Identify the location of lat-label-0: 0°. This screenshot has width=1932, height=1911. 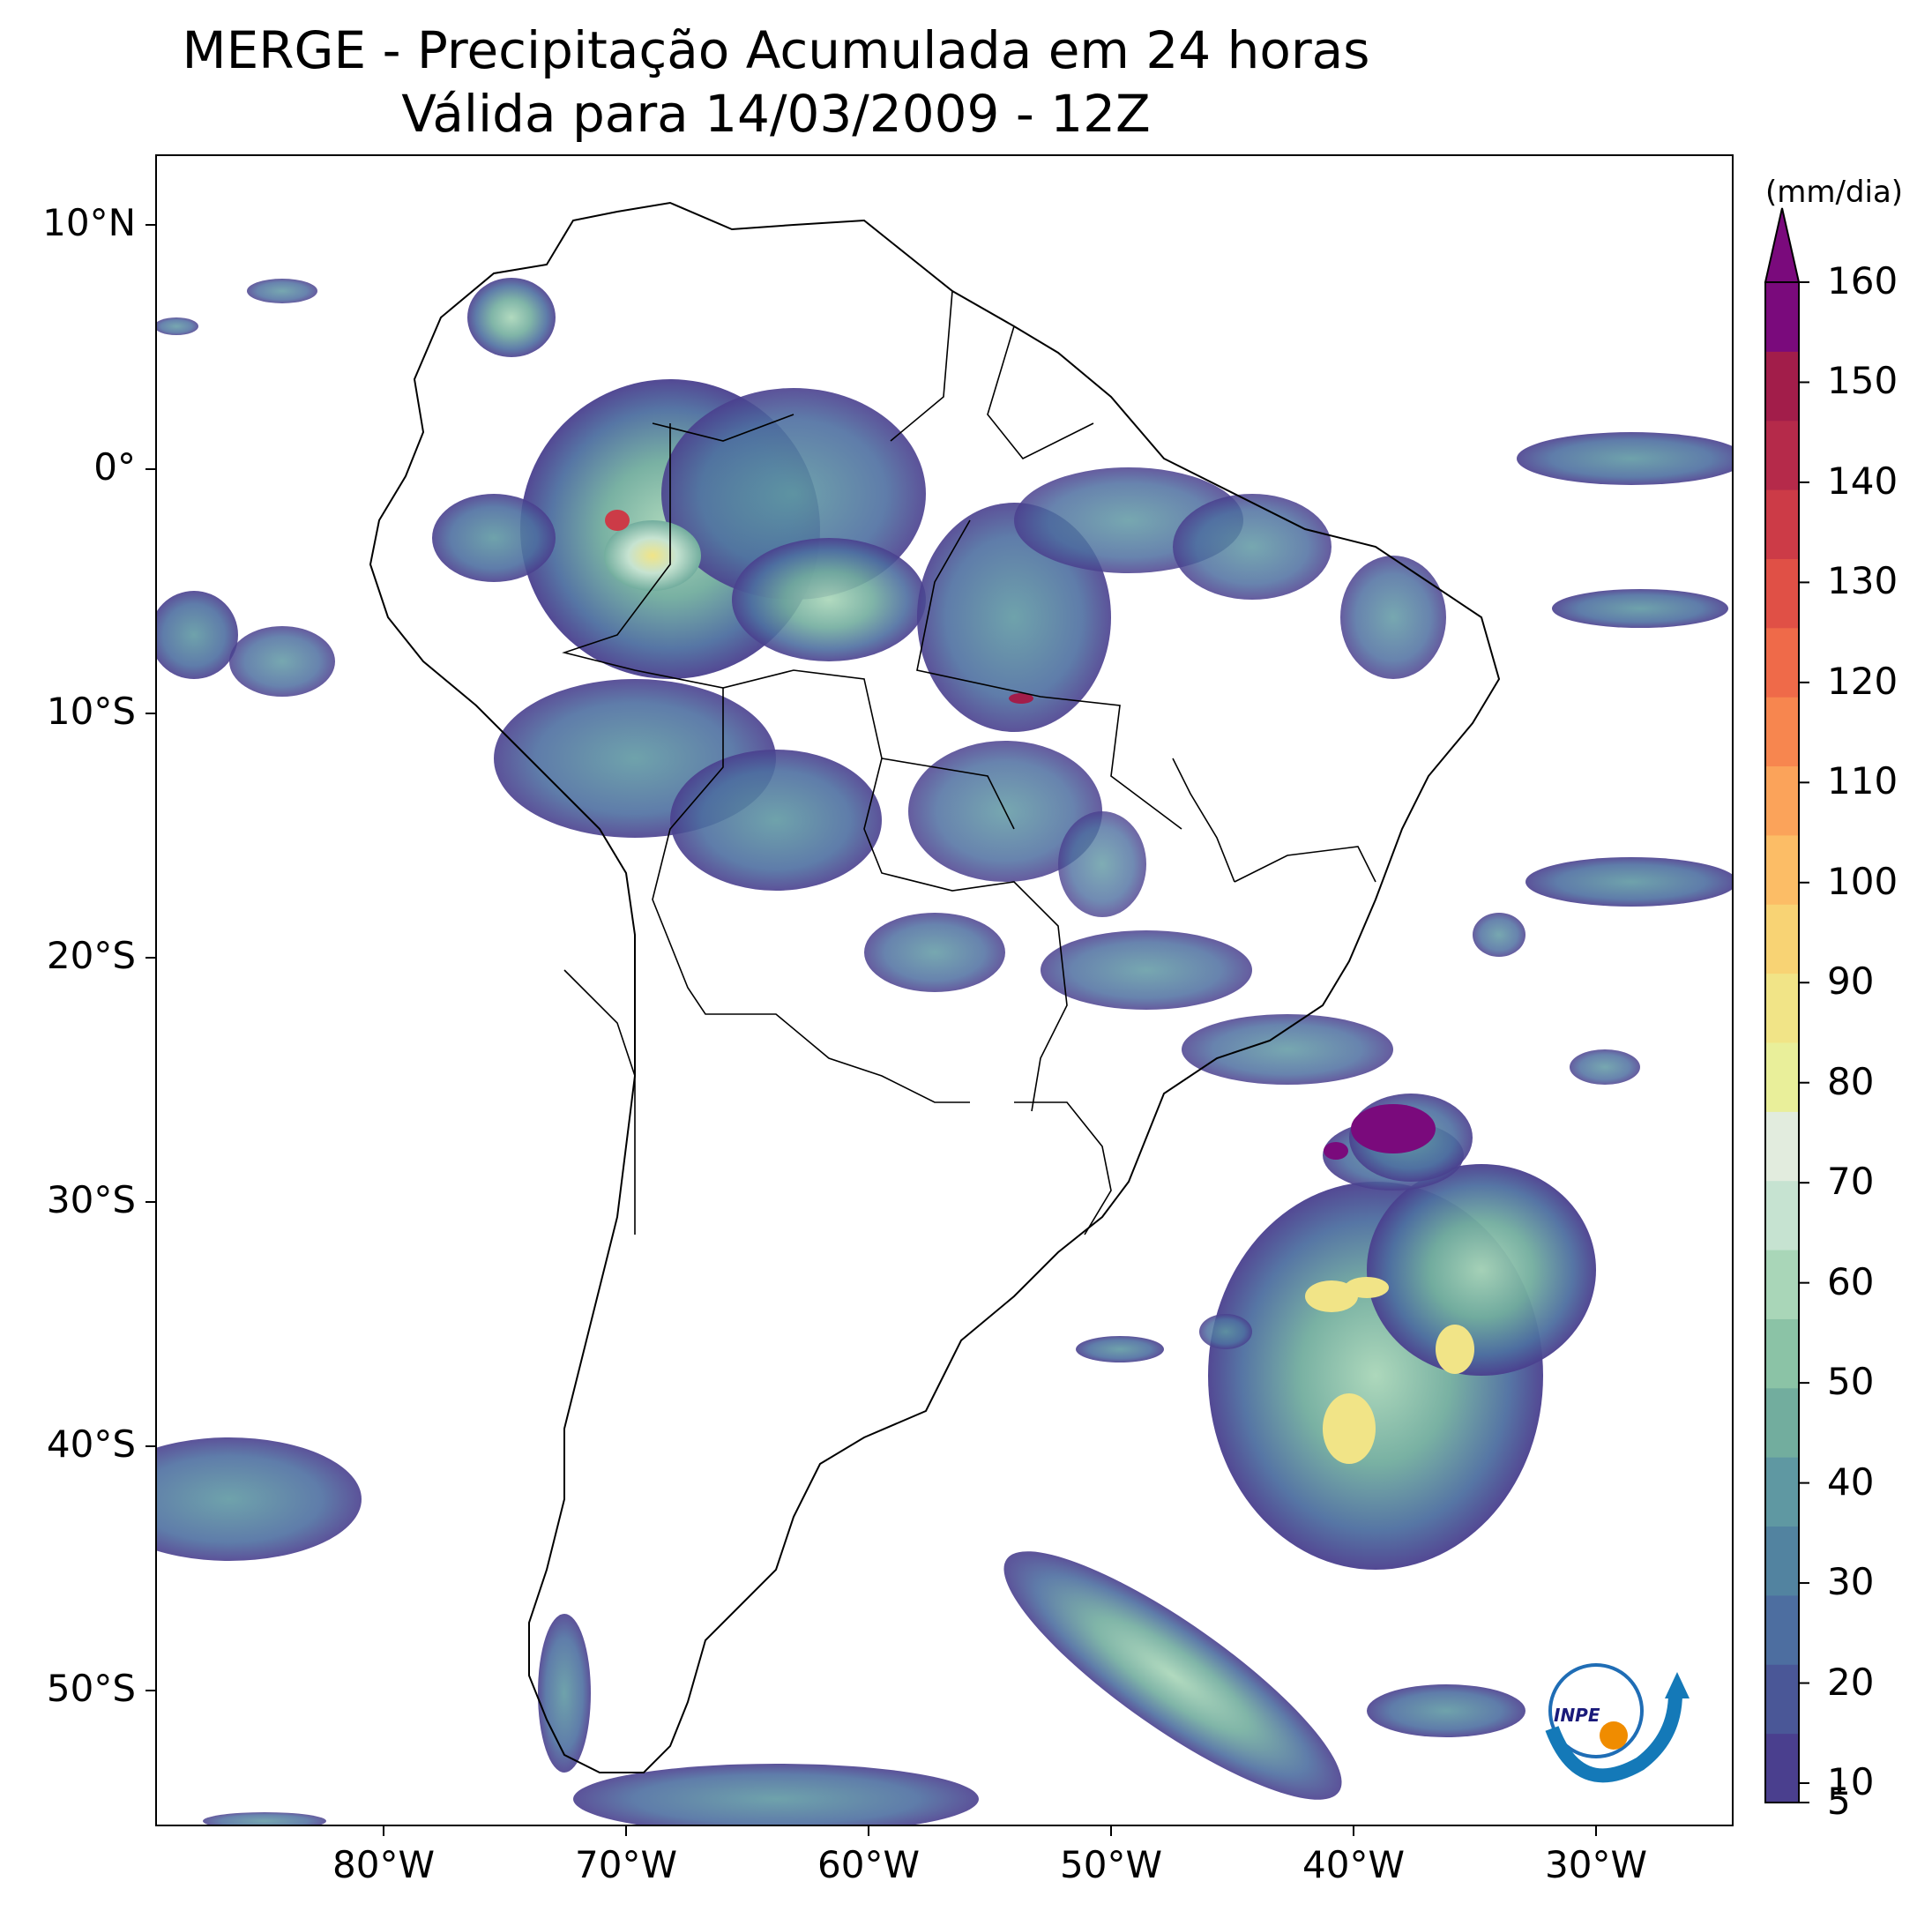
(114, 467).